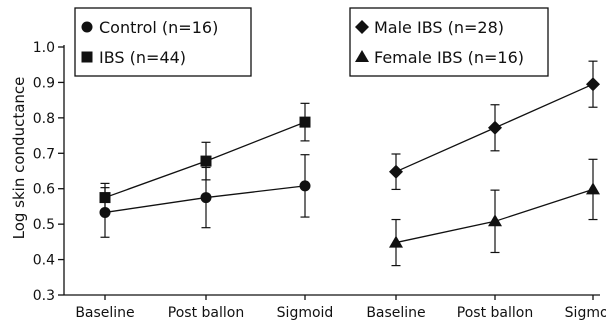 The image size is (606, 320). I want to click on legend-label: Male IBS (n=28), so click(439, 27).